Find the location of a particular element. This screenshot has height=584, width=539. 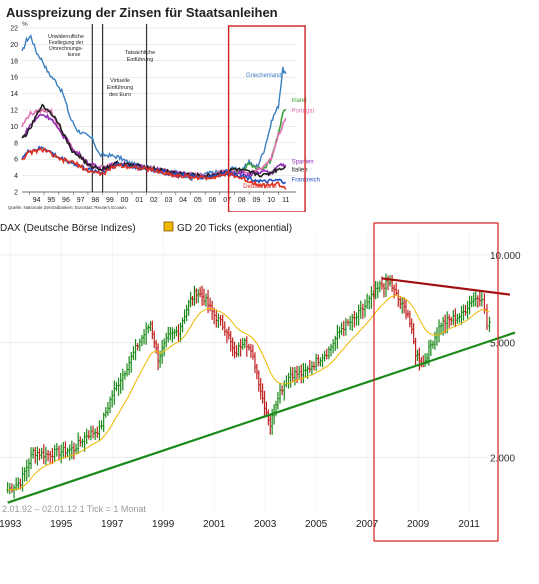

top-x-tick-label: 10 is located at coordinates (271, 200).